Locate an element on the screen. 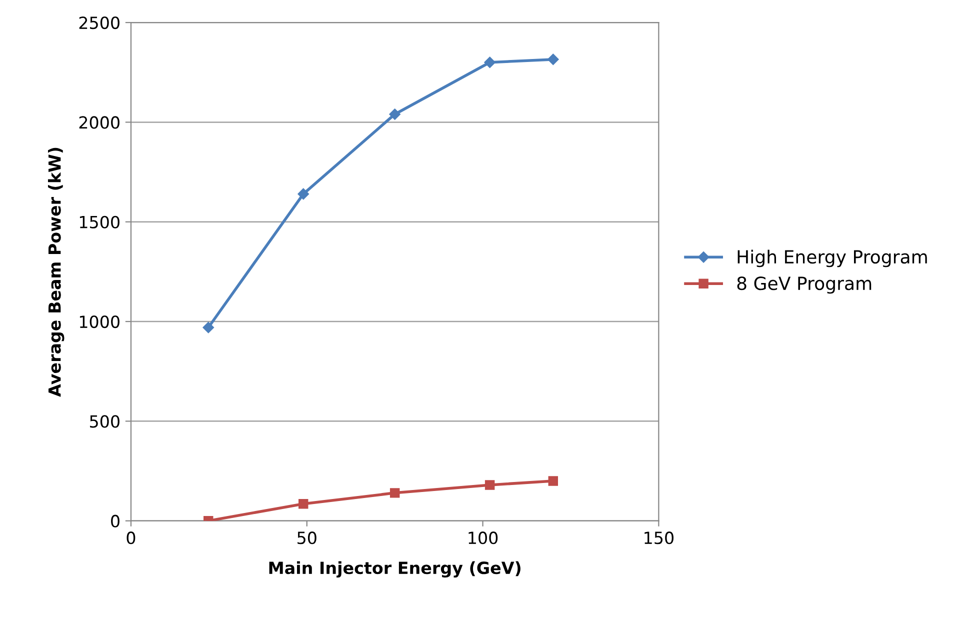 The image size is (956, 626). y-tick-label: 0 is located at coordinates (115, 521).